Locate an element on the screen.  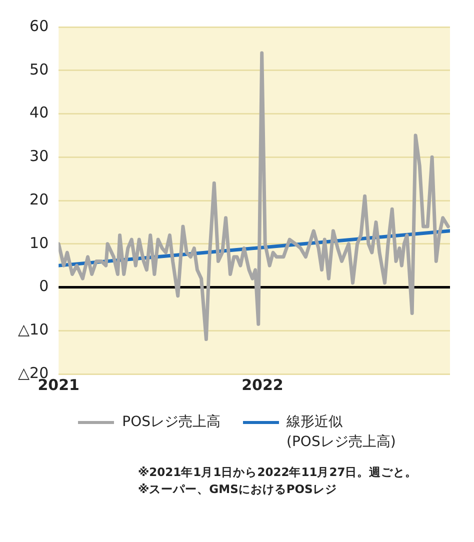
y-tick-label: 40 is located at coordinates (39, 113).